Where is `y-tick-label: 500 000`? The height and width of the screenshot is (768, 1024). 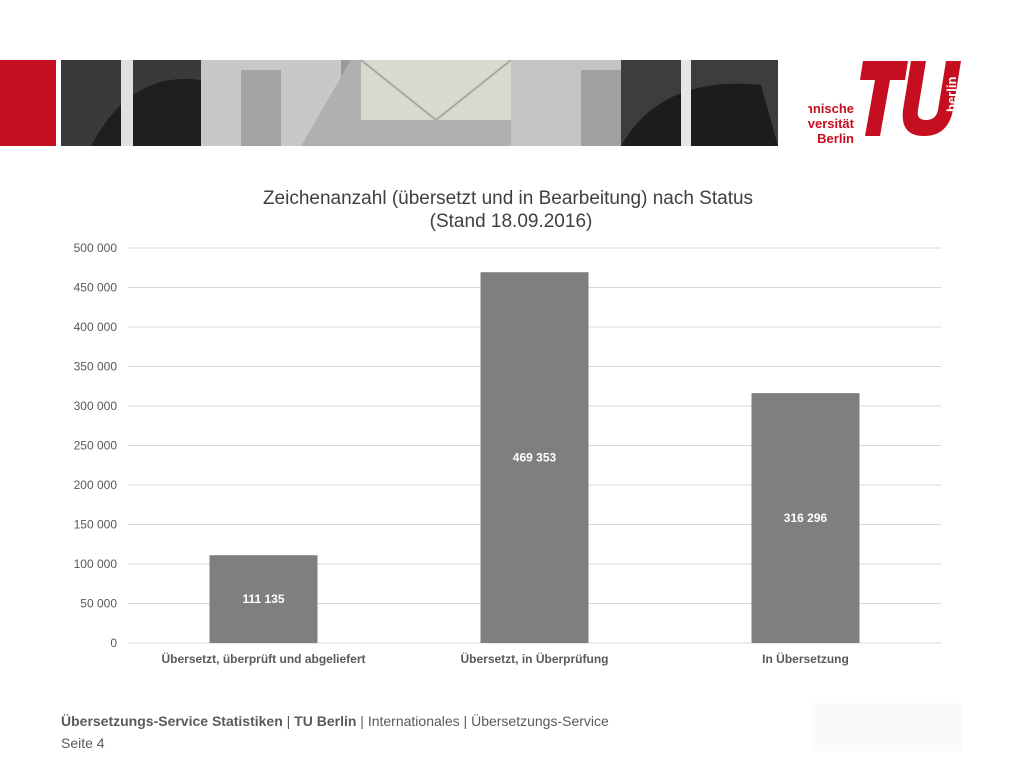 y-tick-label: 500 000 is located at coordinates (96, 248).